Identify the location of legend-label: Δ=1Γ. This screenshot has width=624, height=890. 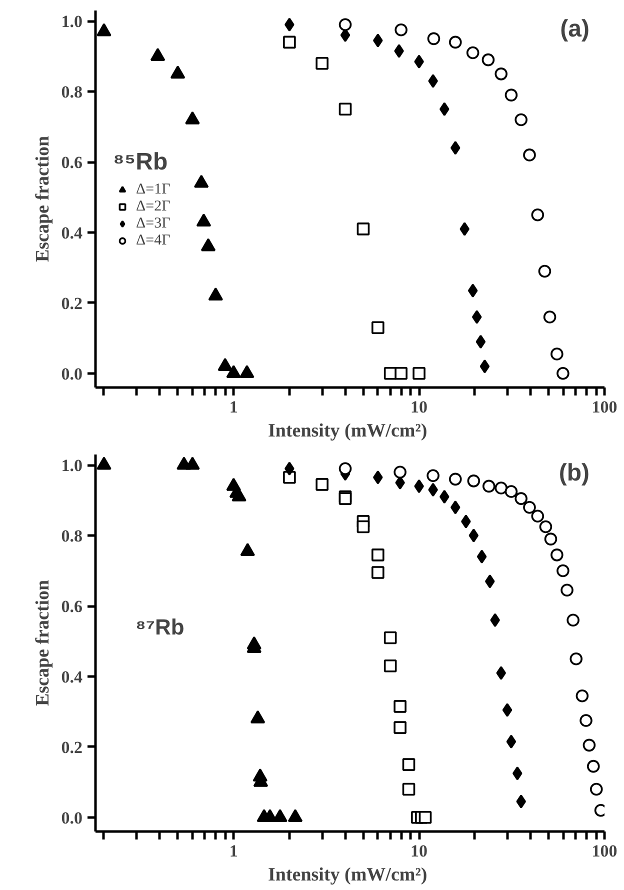
(153, 189).